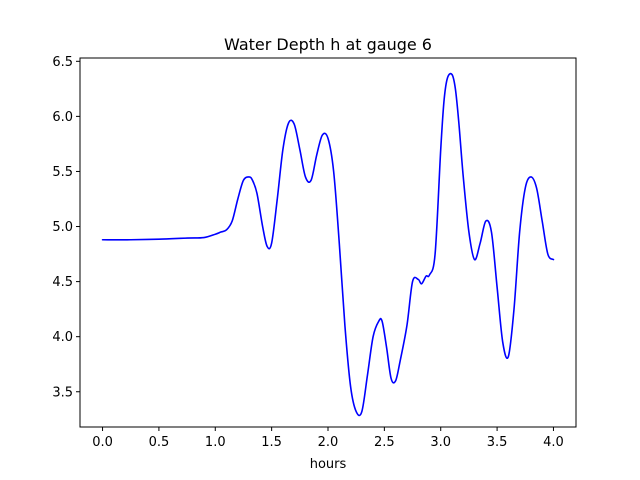  I want to click on y-tick-label: 4.5, so click(62, 282).